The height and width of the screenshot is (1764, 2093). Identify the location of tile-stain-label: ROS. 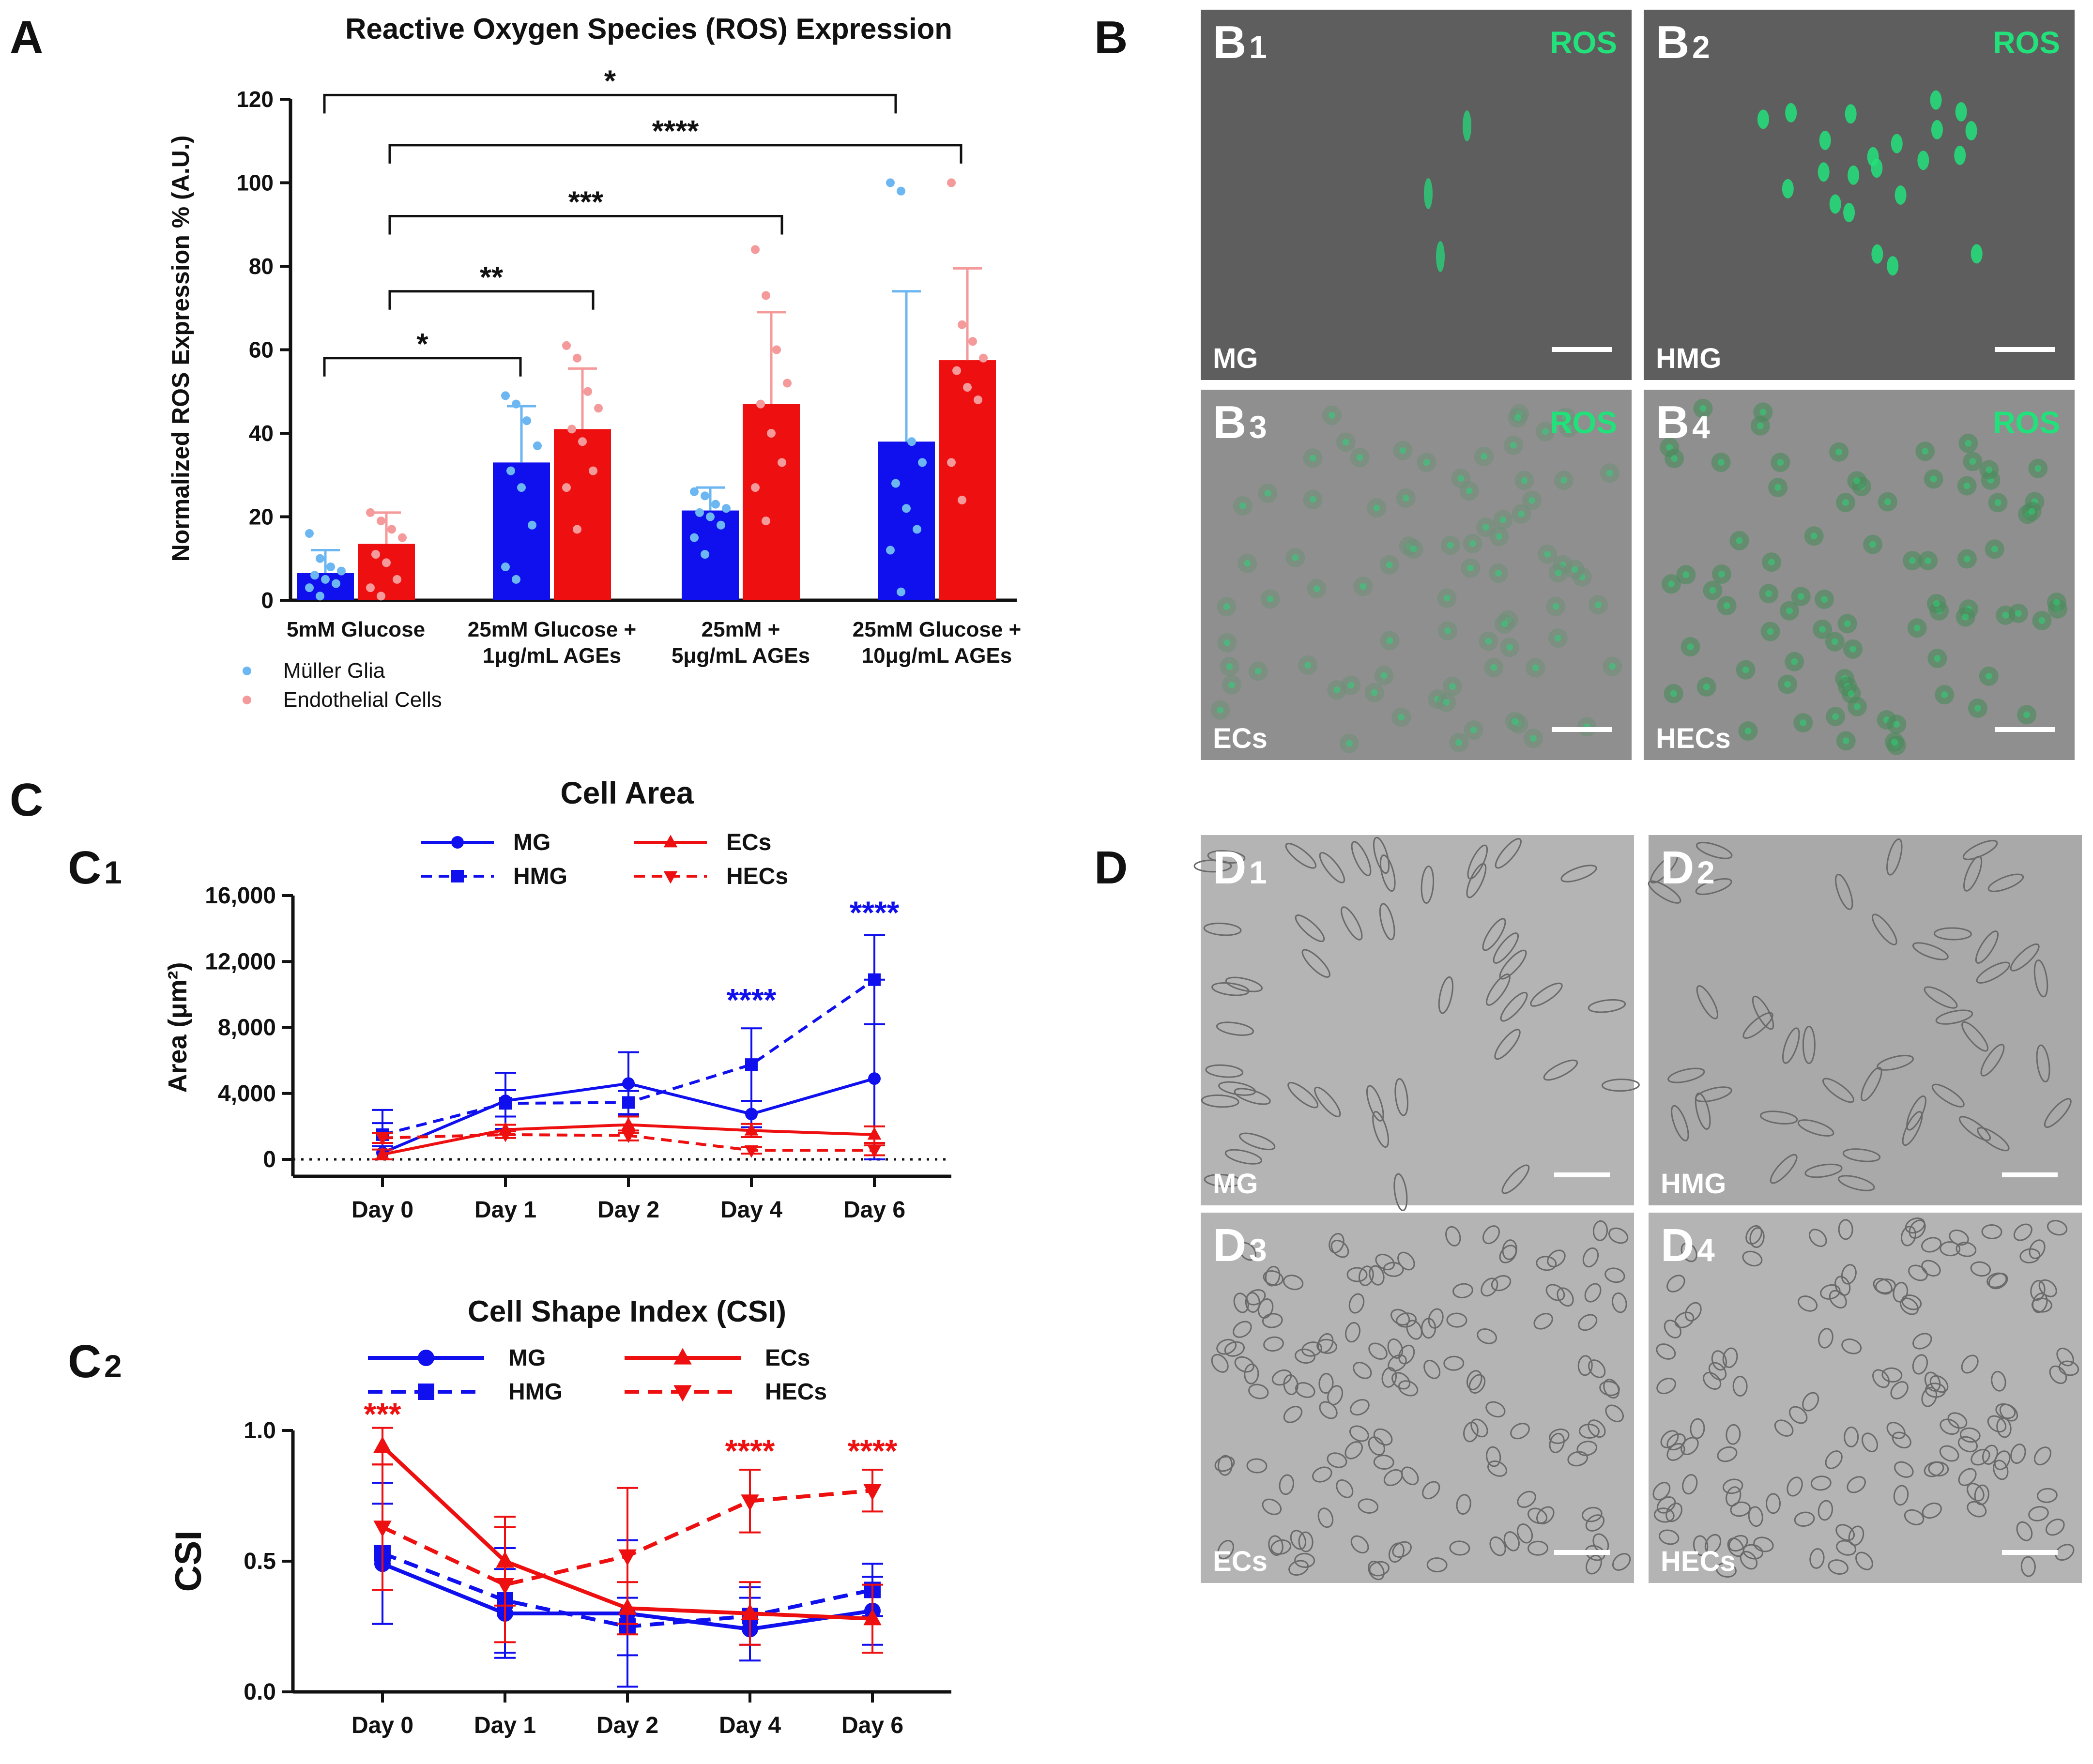
(1583, 422).